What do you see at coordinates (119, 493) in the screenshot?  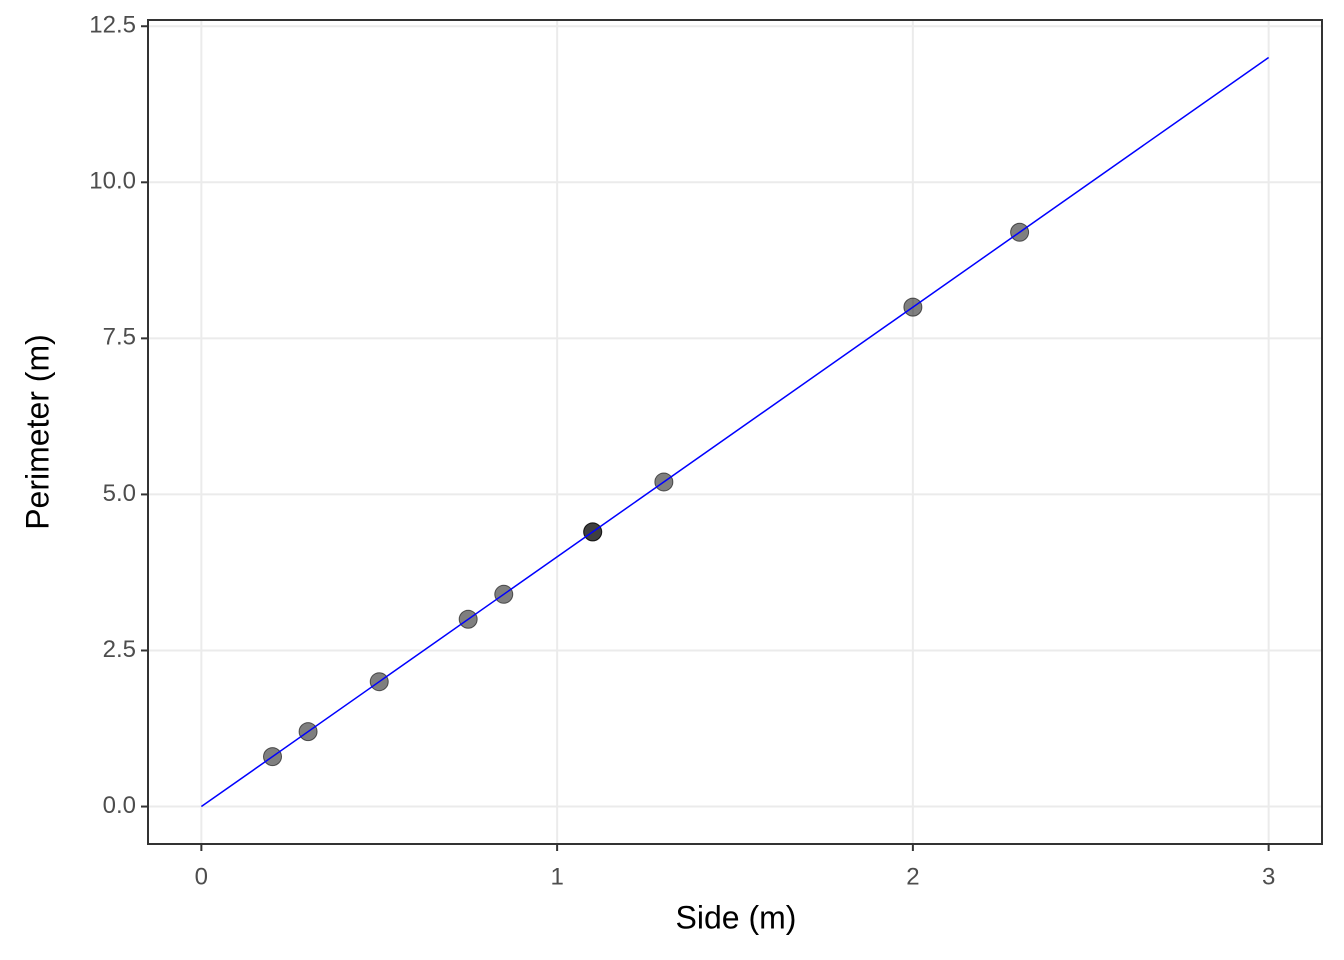 I see `y-tick-label: 5.0` at bounding box center [119, 493].